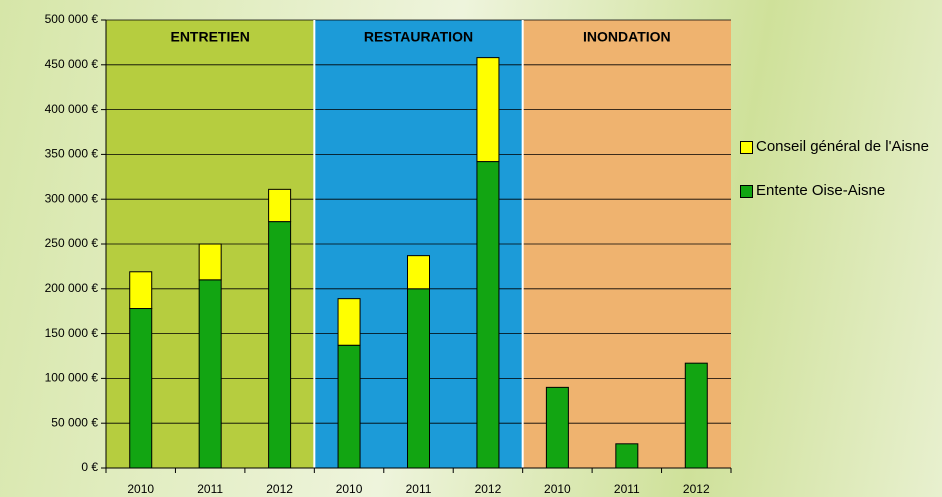 Image resolution: width=942 pixels, height=497 pixels. I want to click on legend-label: Conseil général de l'Aisne, so click(842, 146).